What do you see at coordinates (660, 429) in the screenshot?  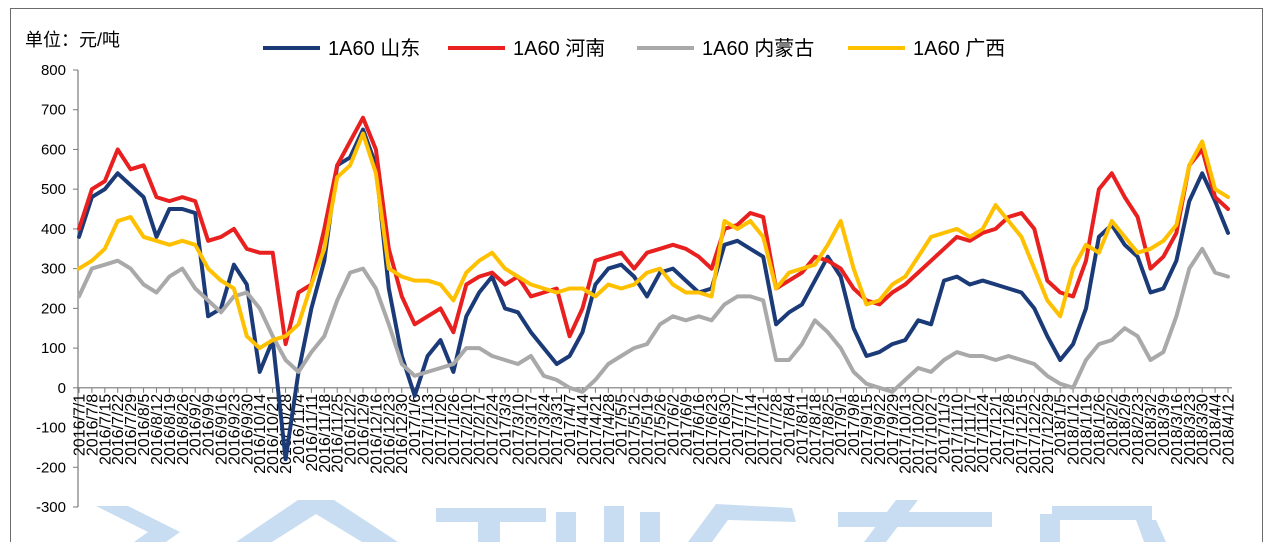 I see `x-tick-label: 2017/5/26` at bounding box center [660, 429].